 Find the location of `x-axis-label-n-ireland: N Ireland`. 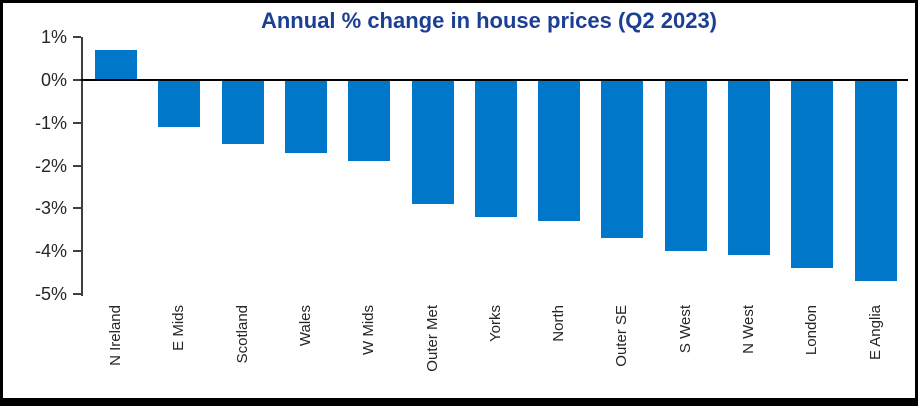

x-axis-label-n-ireland: N Ireland is located at coordinates (115, 335).